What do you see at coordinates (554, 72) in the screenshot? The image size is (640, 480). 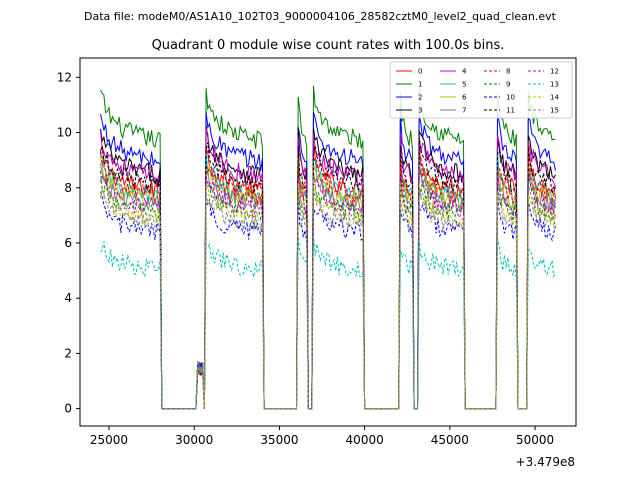 I see `legend-label-12: 12` at bounding box center [554, 72].